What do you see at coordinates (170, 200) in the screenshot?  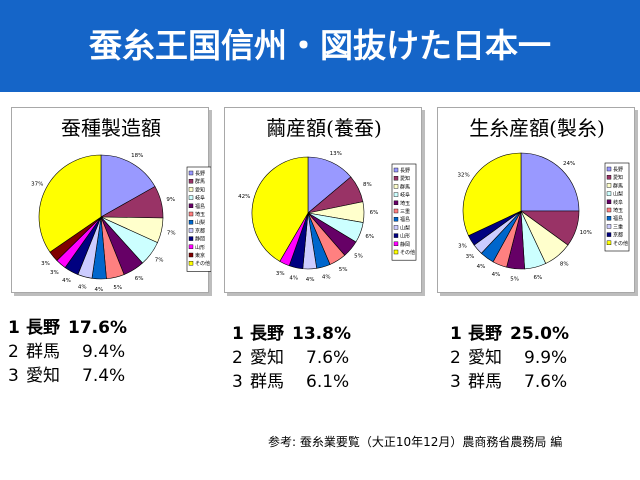 I see `slice-label: 9%` at bounding box center [170, 200].